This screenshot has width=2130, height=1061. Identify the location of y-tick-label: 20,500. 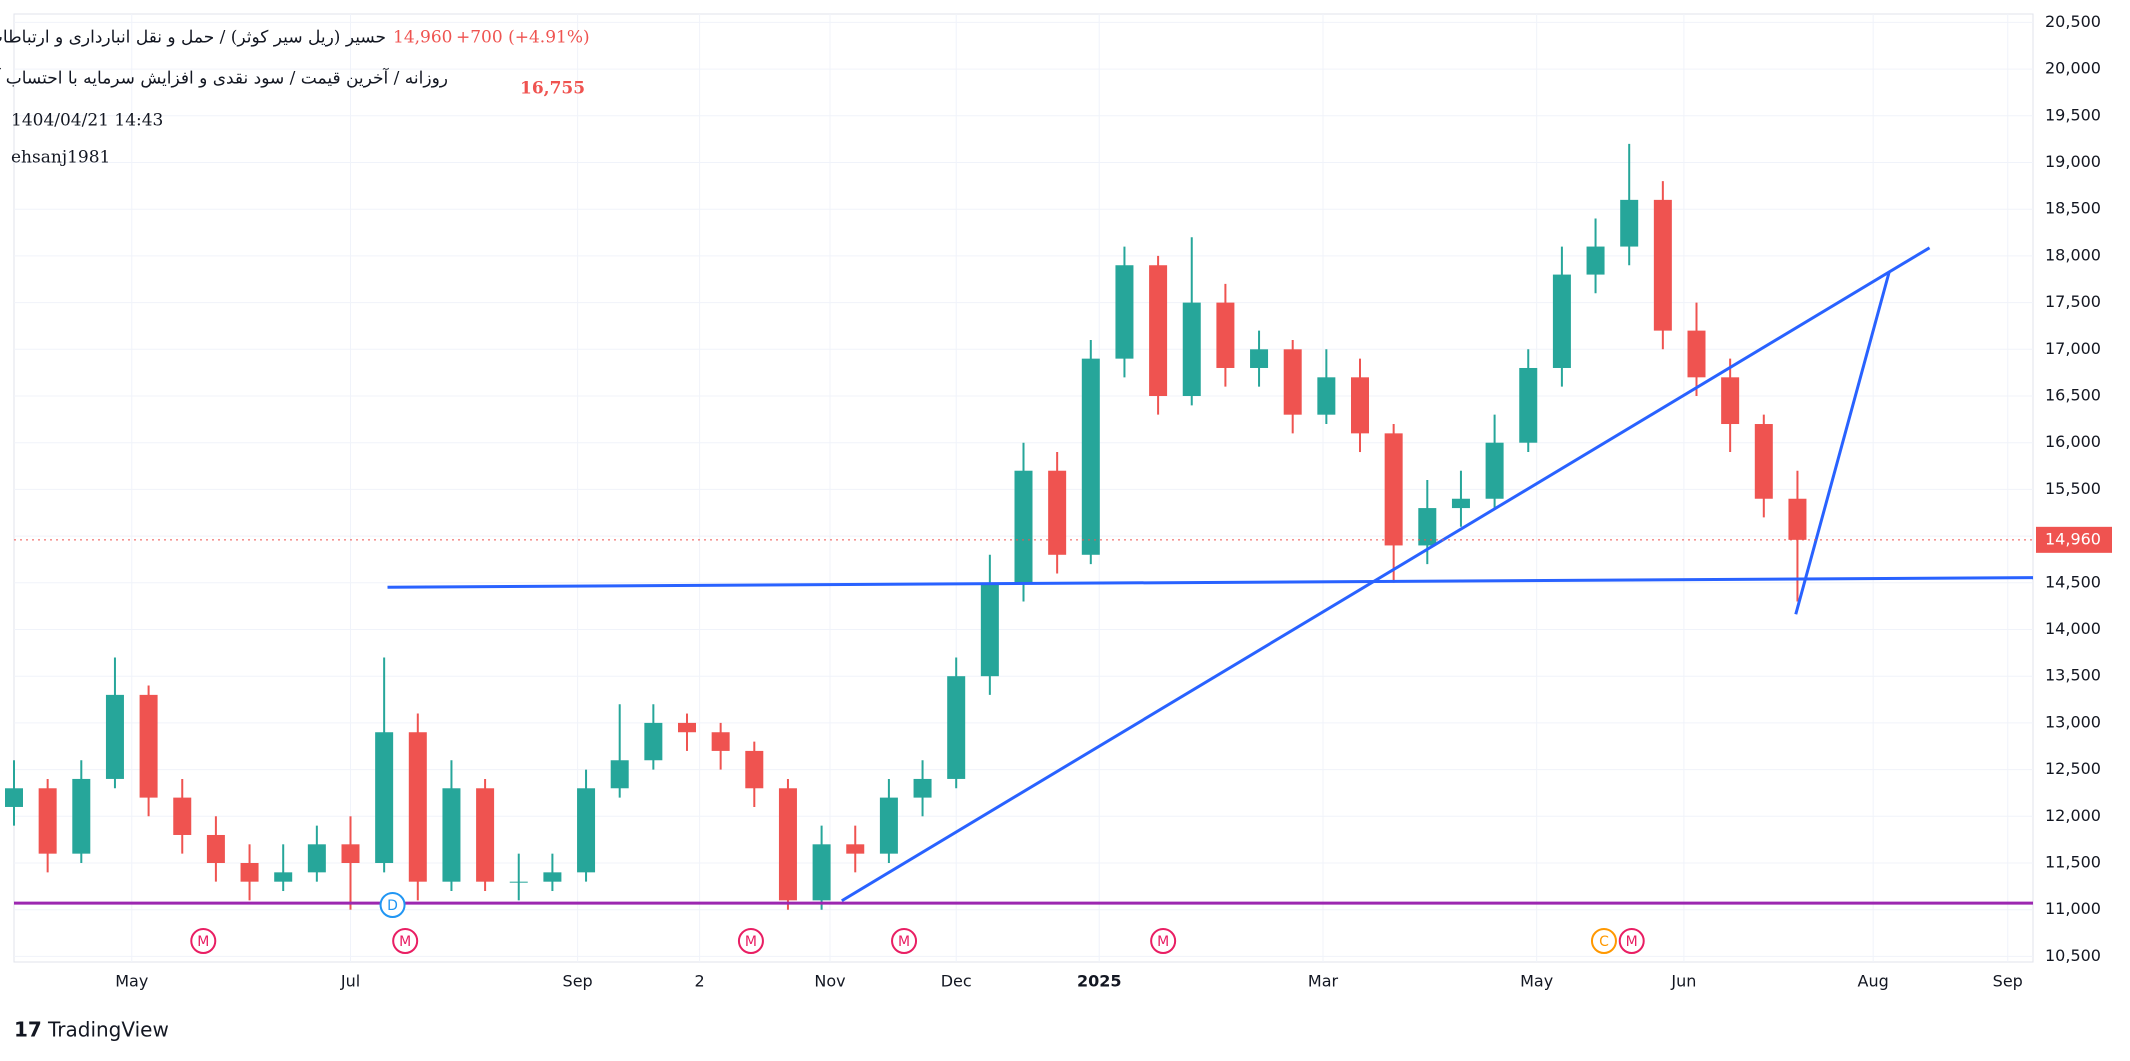
(2073, 21).